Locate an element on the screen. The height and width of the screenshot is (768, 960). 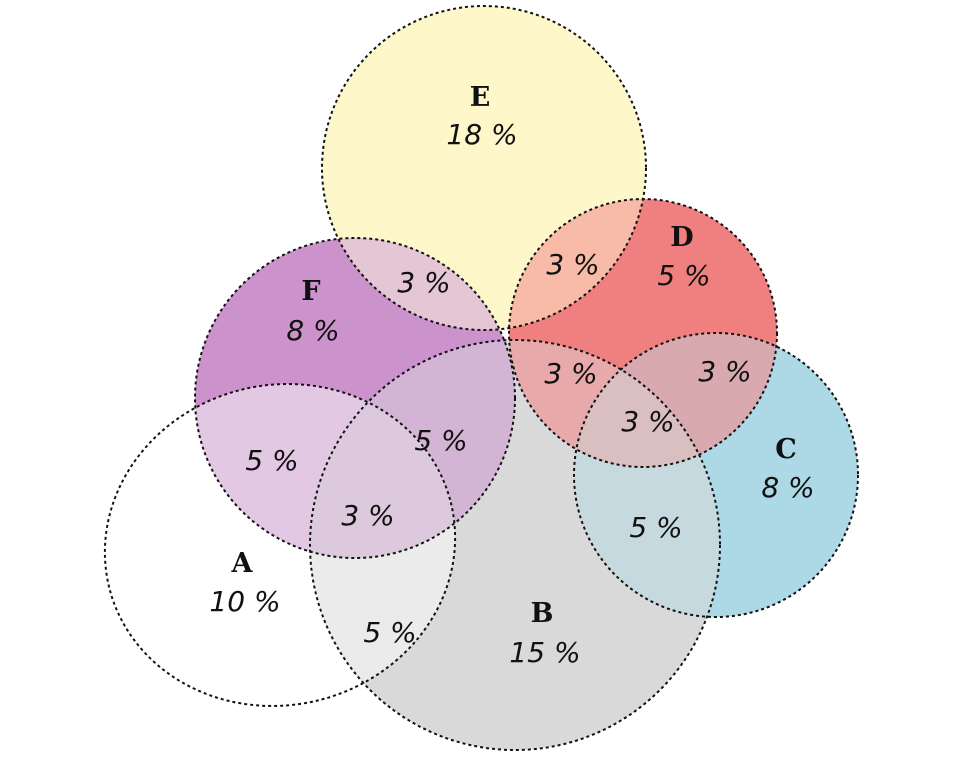
set-e-d-overlap-fill is located at coordinates (577, 264).